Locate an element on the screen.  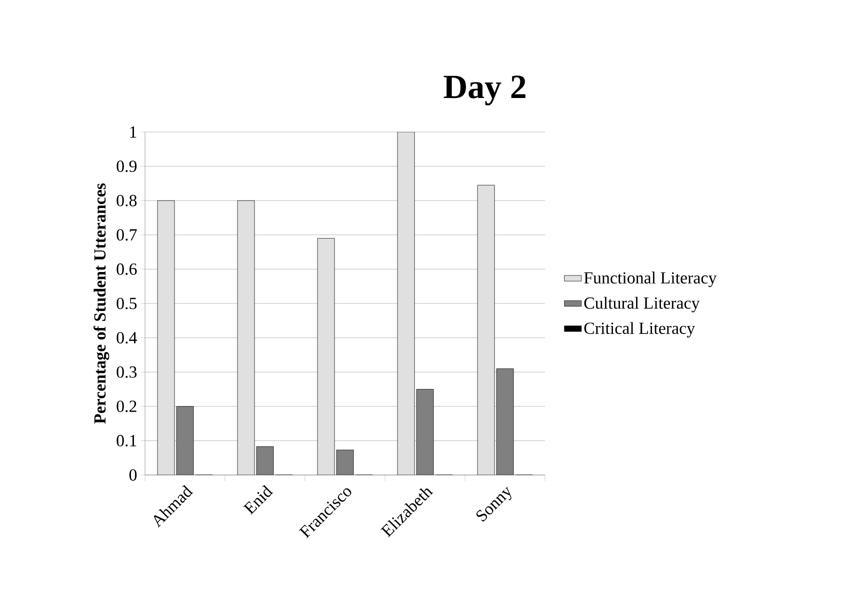
y-tick-label: 0.5 is located at coordinates (126, 304).